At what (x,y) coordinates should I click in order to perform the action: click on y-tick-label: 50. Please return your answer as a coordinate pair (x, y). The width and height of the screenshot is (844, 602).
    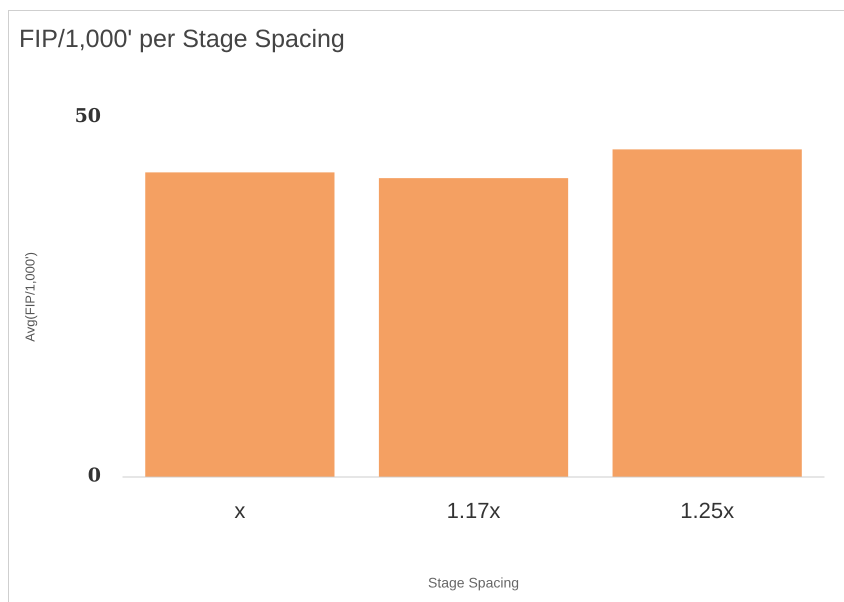
    Looking at the image, I should click on (88, 115).